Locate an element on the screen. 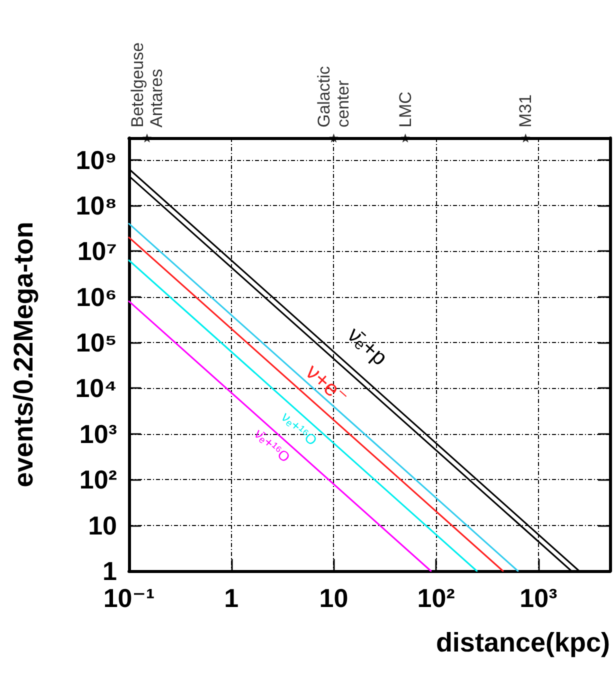 The image size is (613, 675). x-tick-label: 10³ is located at coordinates (539, 598).